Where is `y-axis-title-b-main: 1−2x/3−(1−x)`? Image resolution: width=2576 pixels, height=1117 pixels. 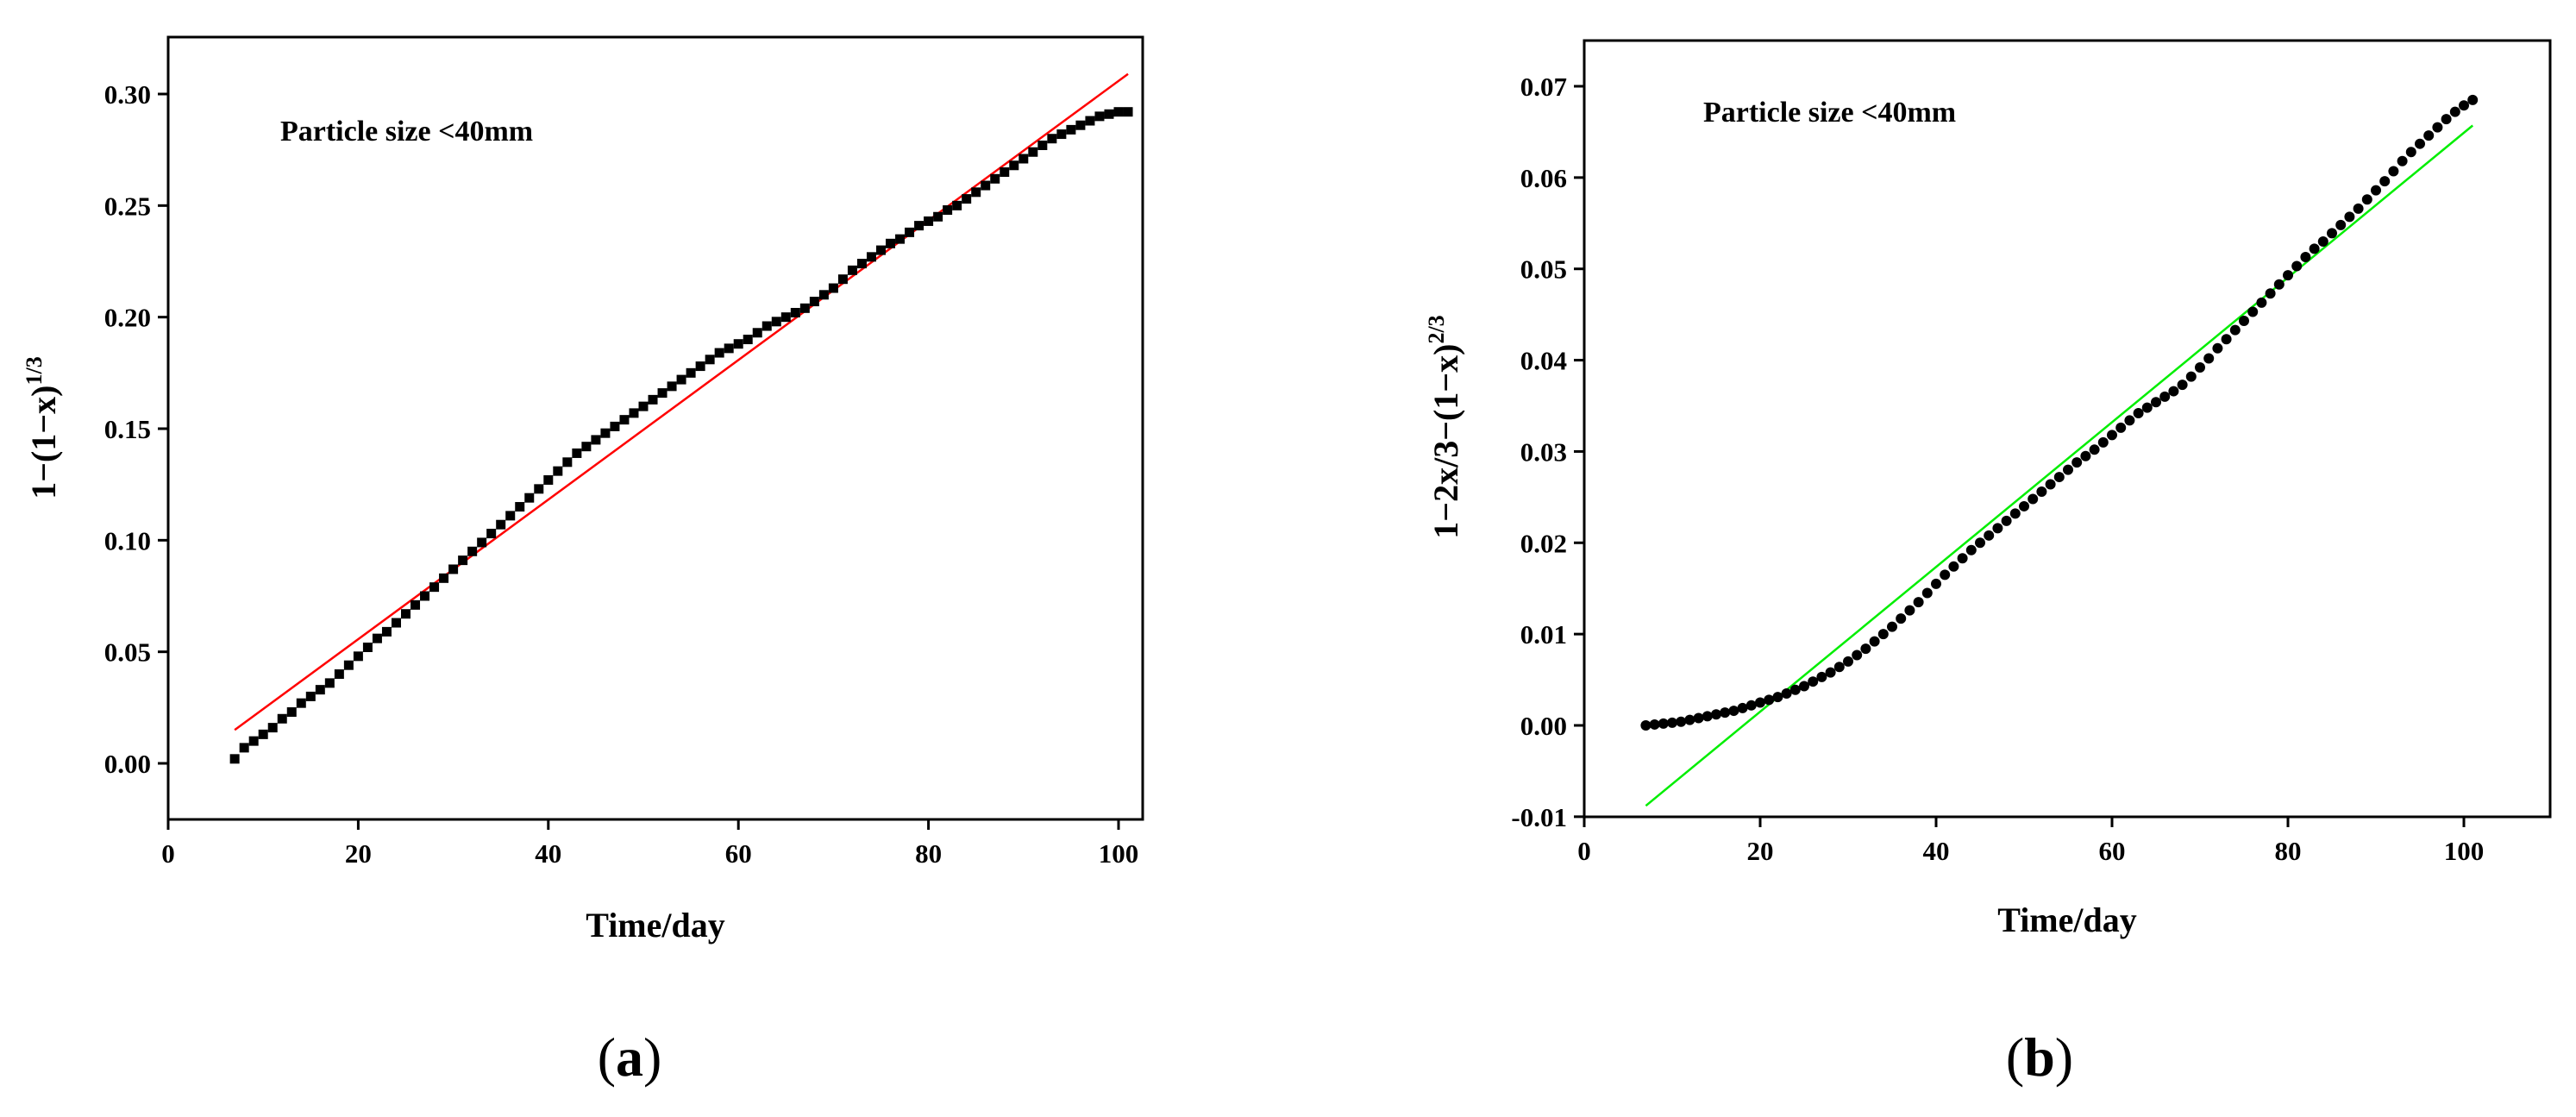 y-axis-title-b-main: 1−2x/3−(1−x) is located at coordinates (1445, 441).